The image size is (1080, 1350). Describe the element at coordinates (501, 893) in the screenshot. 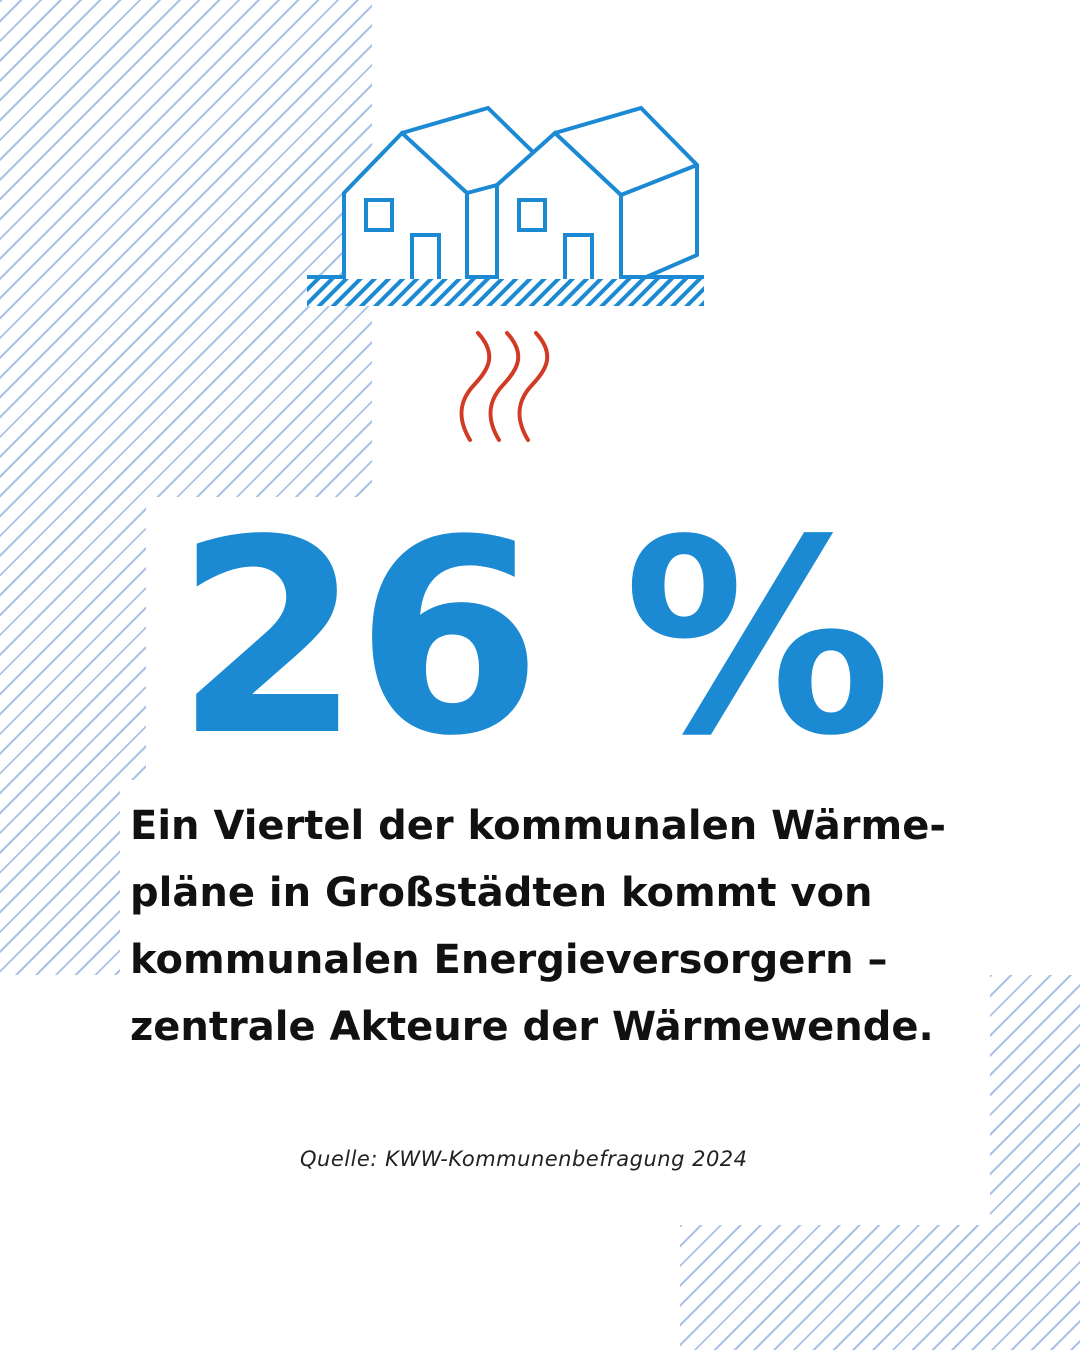

I see `headline-line-2: pläne in Großstädten kommt von` at that location.